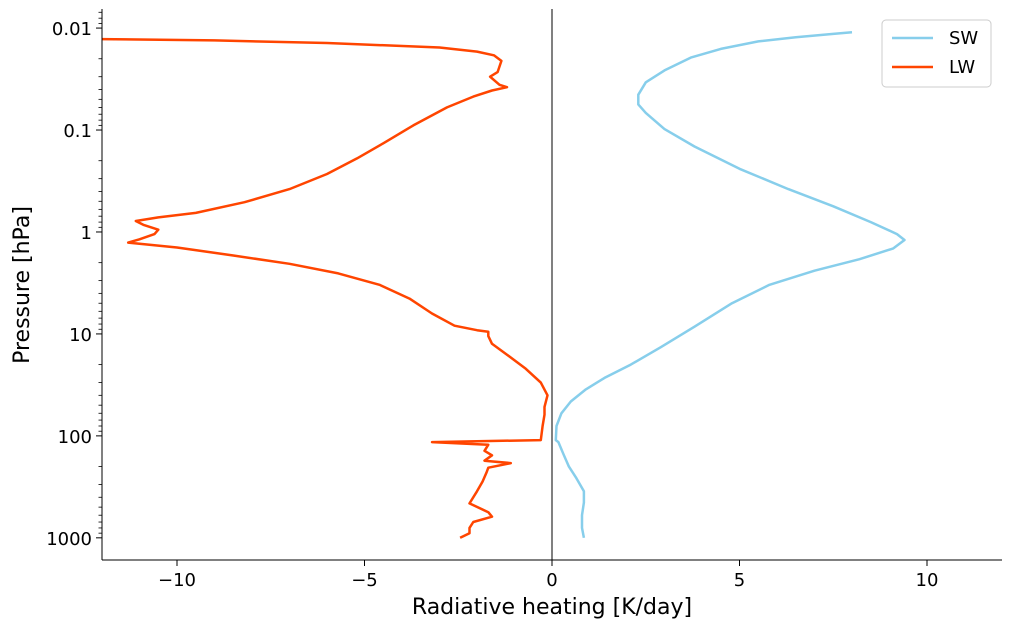 This screenshot has height=629, width=1011. What do you see at coordinates (962, 67) in the screenshot?
I see `legend-label-lw: LW` at bounding box center [962, 67].